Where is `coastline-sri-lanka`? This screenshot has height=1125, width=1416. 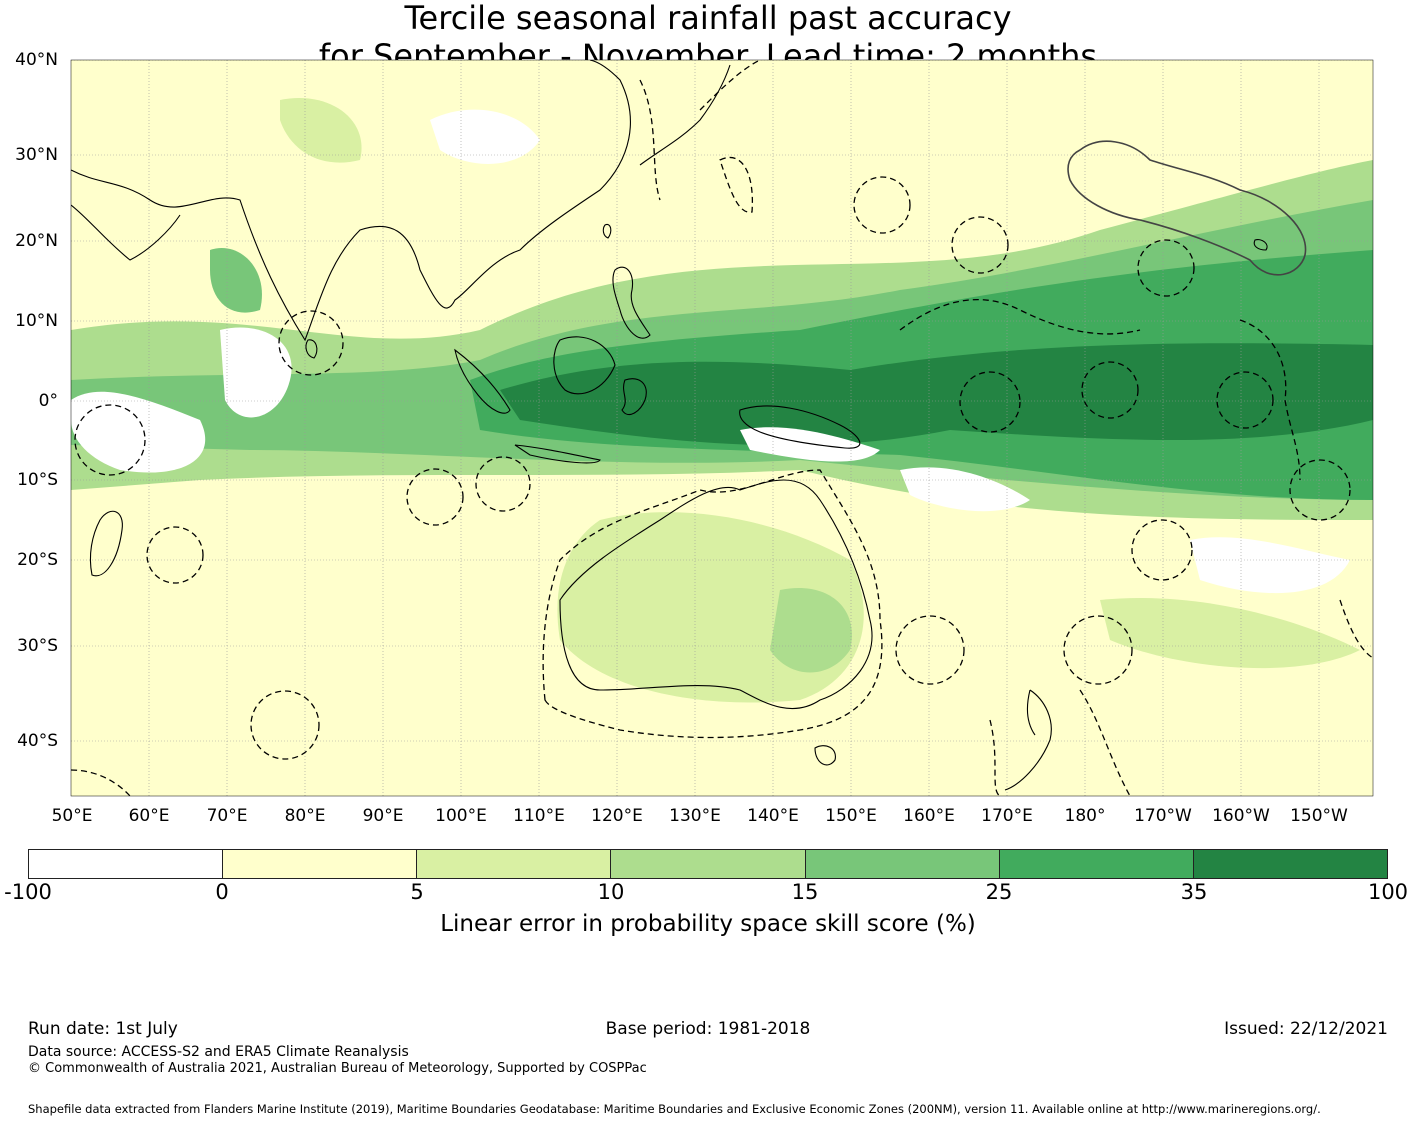
coastline-sri-lanka is located at coordinates (311, 349).